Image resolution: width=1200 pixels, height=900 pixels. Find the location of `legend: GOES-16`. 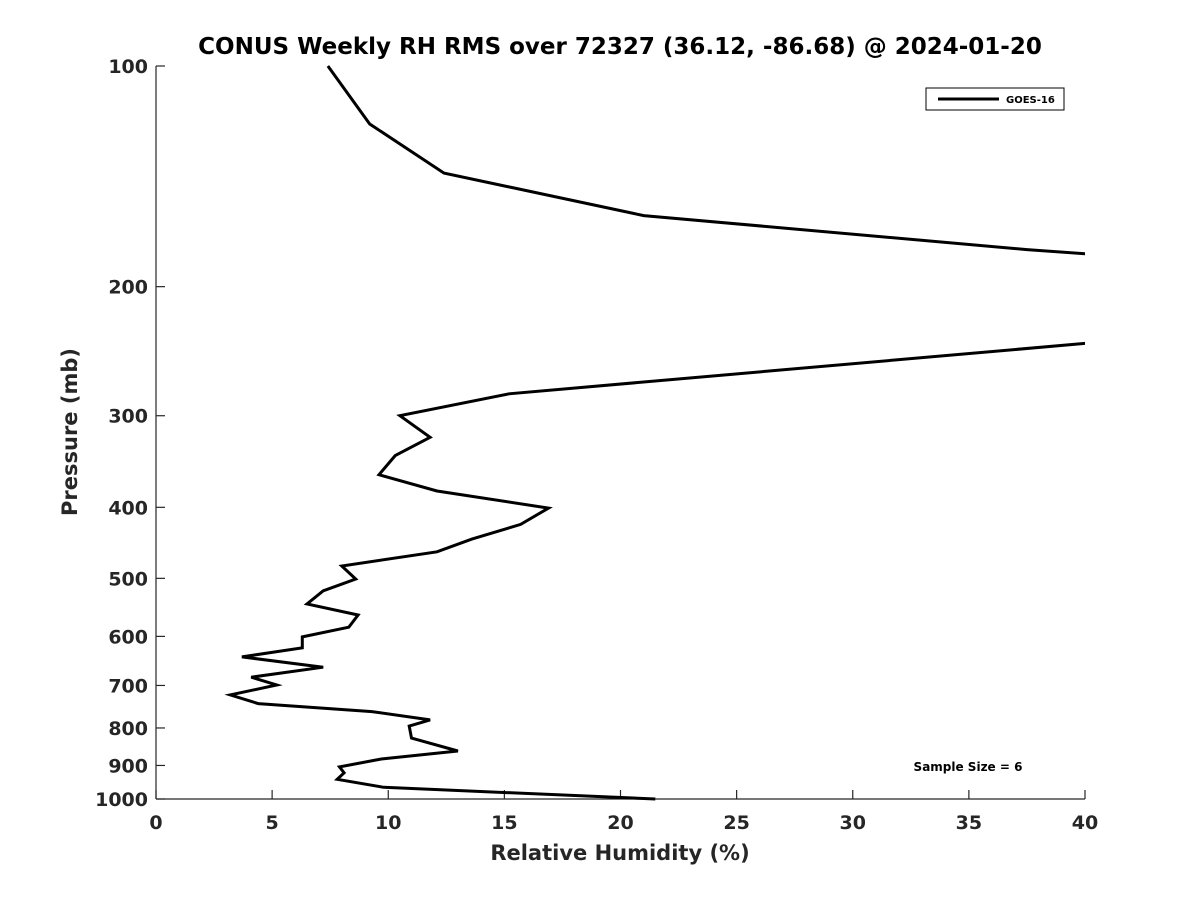

legend: GOES-16 is located at coordinates (995, 99).